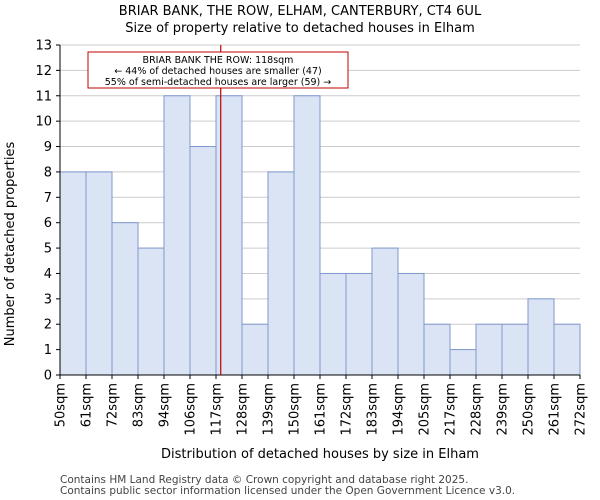 This screenshot has height=500, width=600. What do you see at coordinates (295, 409) in the screenshot?
I see `x-tick-label: 150sqm` at bounding box center [295, 409].